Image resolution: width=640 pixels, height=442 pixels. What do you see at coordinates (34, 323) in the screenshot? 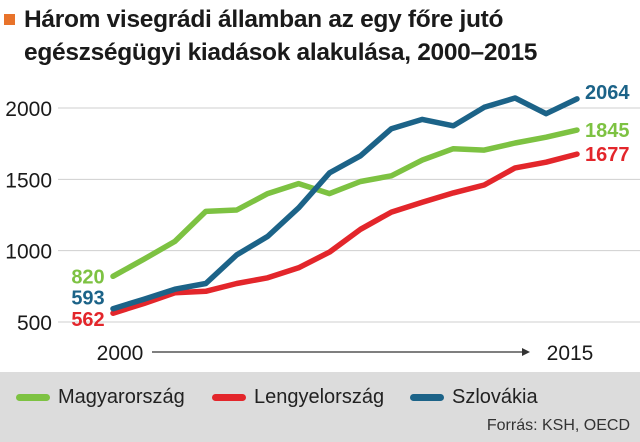
I see `y-tick-label-500: 500` at bounding box center [34, 323].